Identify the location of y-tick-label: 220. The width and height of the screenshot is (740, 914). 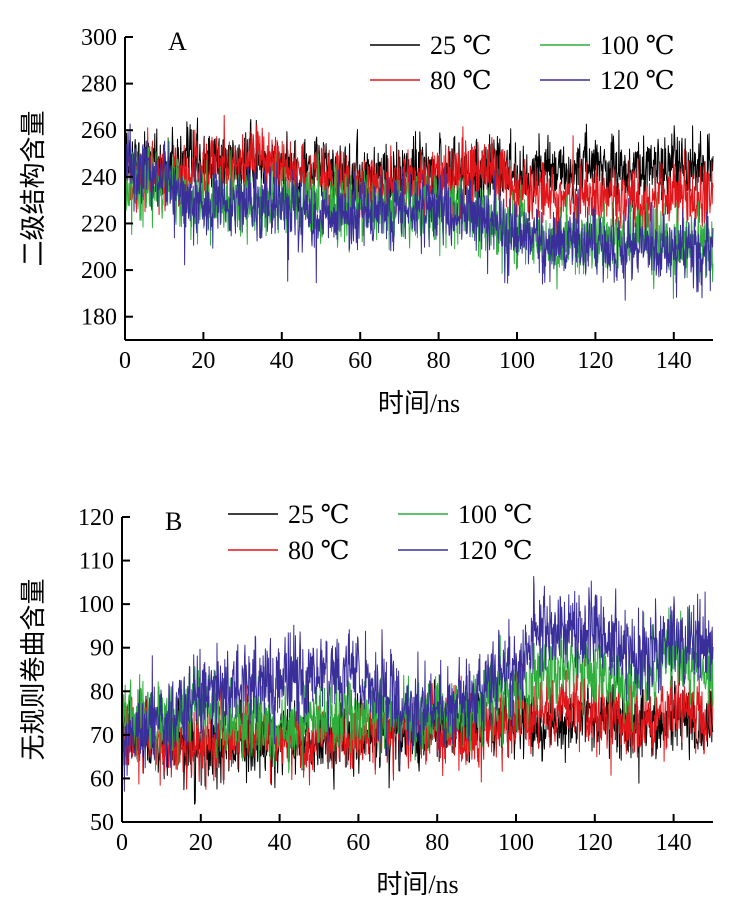
(99, 224).